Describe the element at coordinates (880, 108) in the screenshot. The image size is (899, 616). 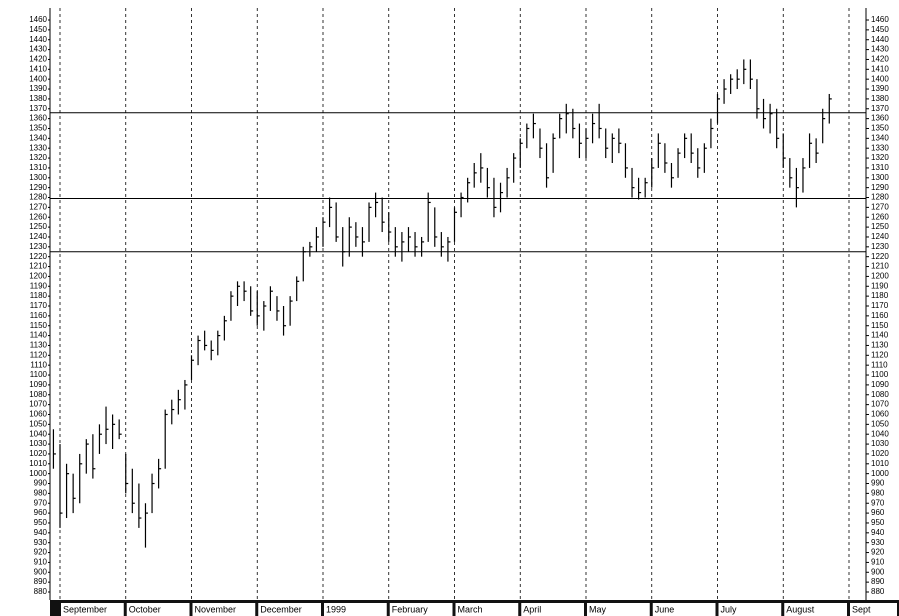
I see `y2-tick-label: 1370` at that location.